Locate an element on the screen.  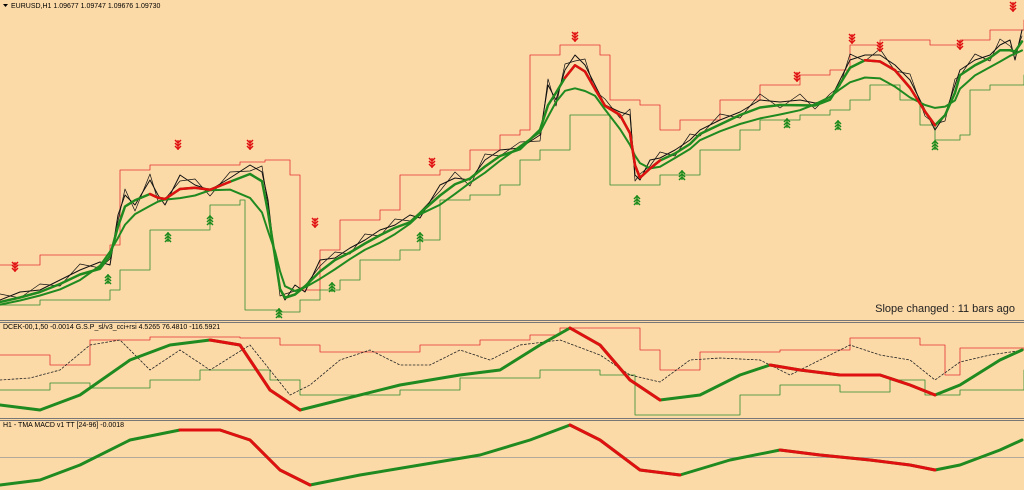
osc-dotted is located at coordinates (512, 367).